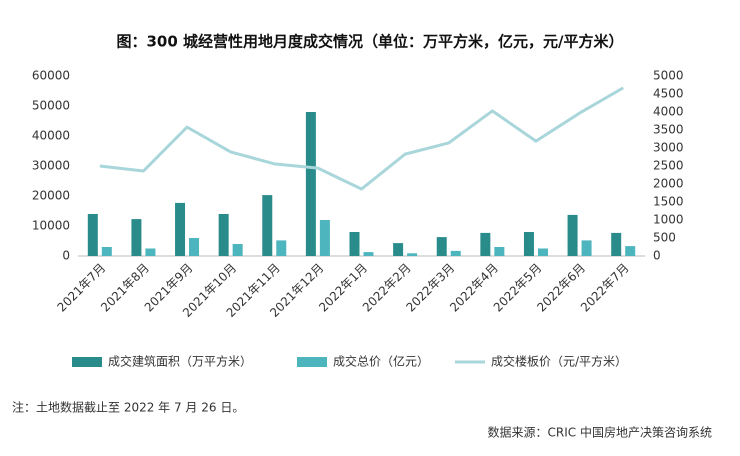  I want to click on y-tick-label: 30000, so click(51, 166).